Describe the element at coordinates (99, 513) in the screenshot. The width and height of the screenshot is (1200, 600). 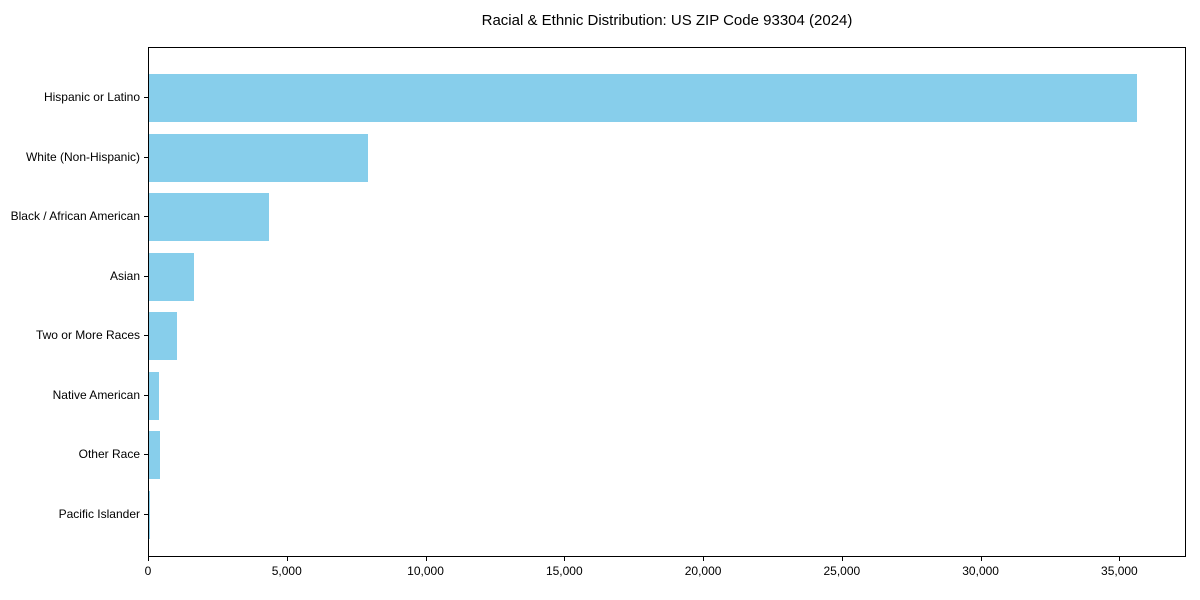
I see `y-axis-label: Pacific Islander` at that location.